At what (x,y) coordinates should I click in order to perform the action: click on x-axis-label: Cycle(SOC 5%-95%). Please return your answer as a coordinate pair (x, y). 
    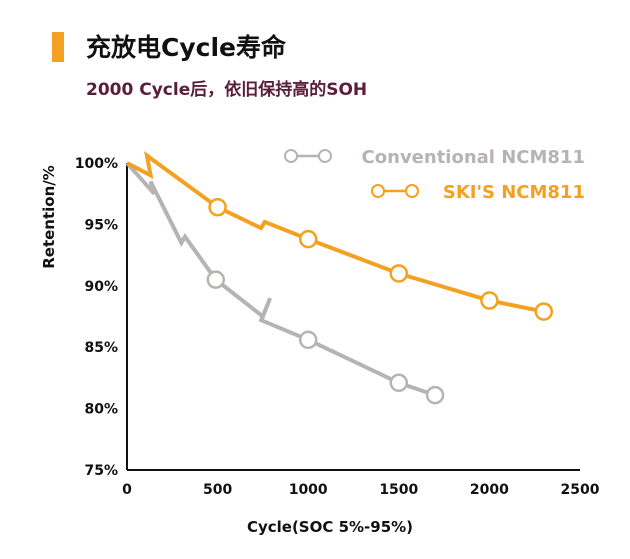
    Looking at the image, I should click on (330, 527).